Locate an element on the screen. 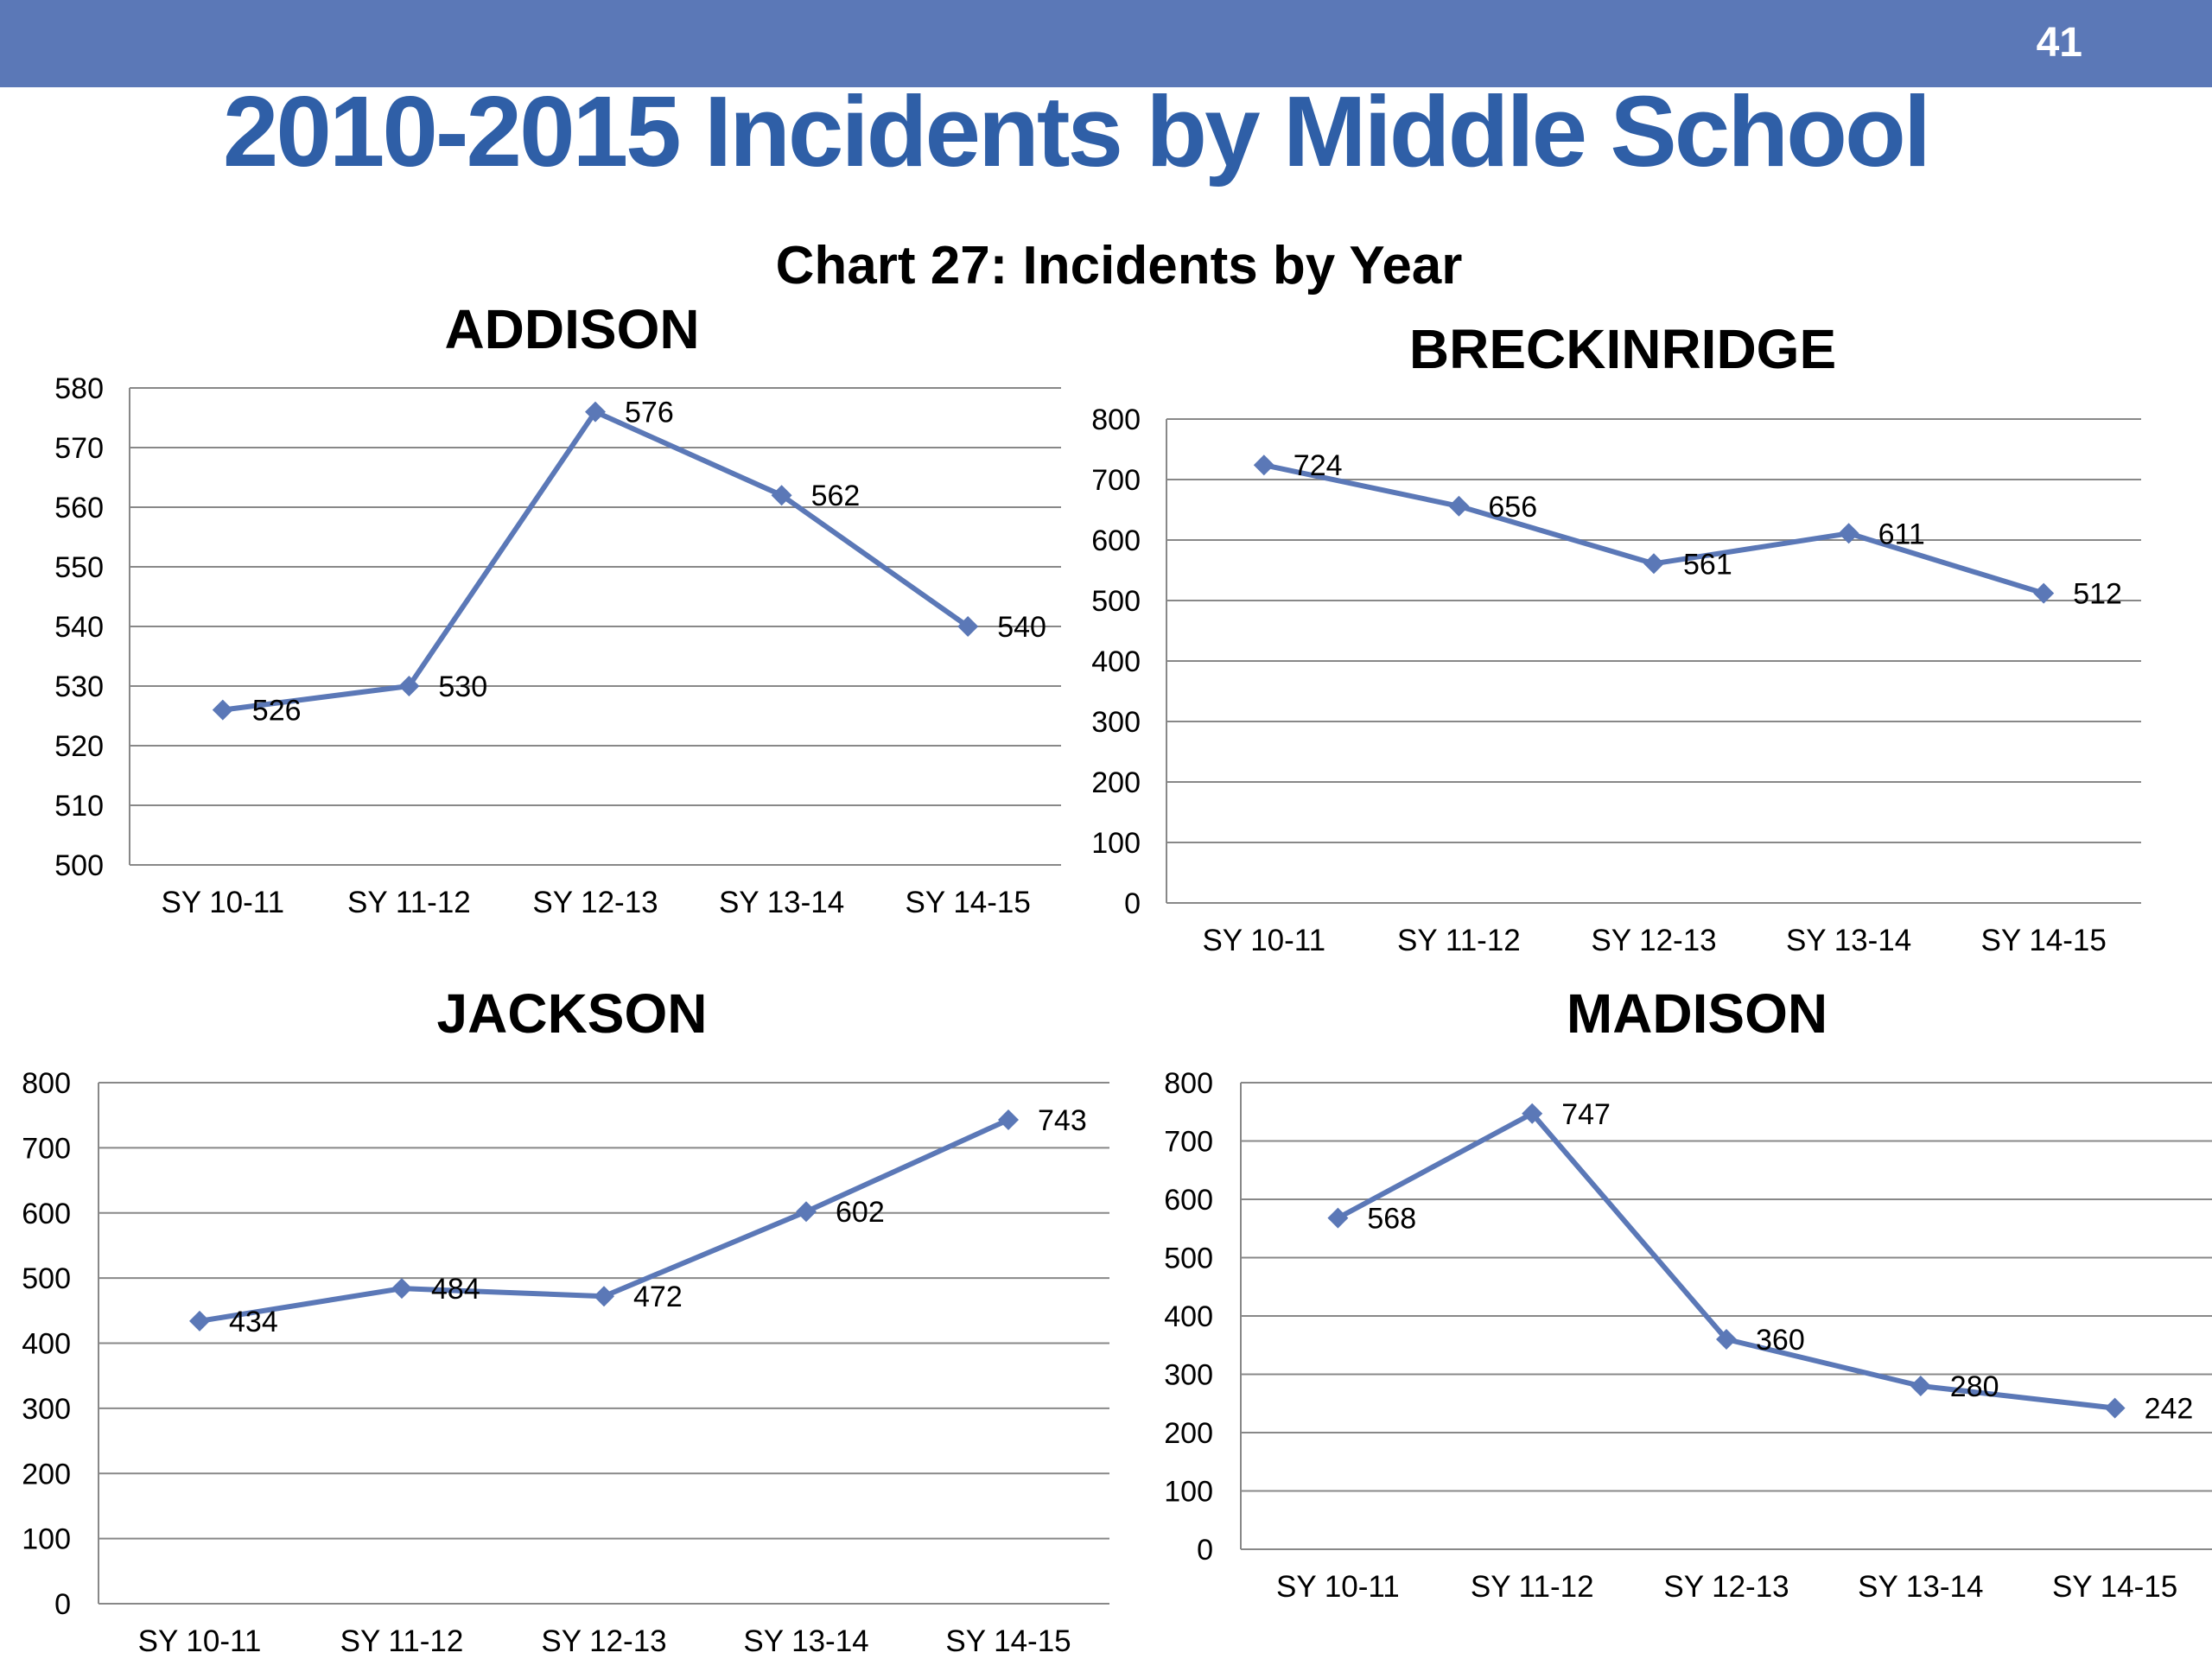 The image size is (2212, 1659). data-label: 576 is located at coordinates (649, 413).